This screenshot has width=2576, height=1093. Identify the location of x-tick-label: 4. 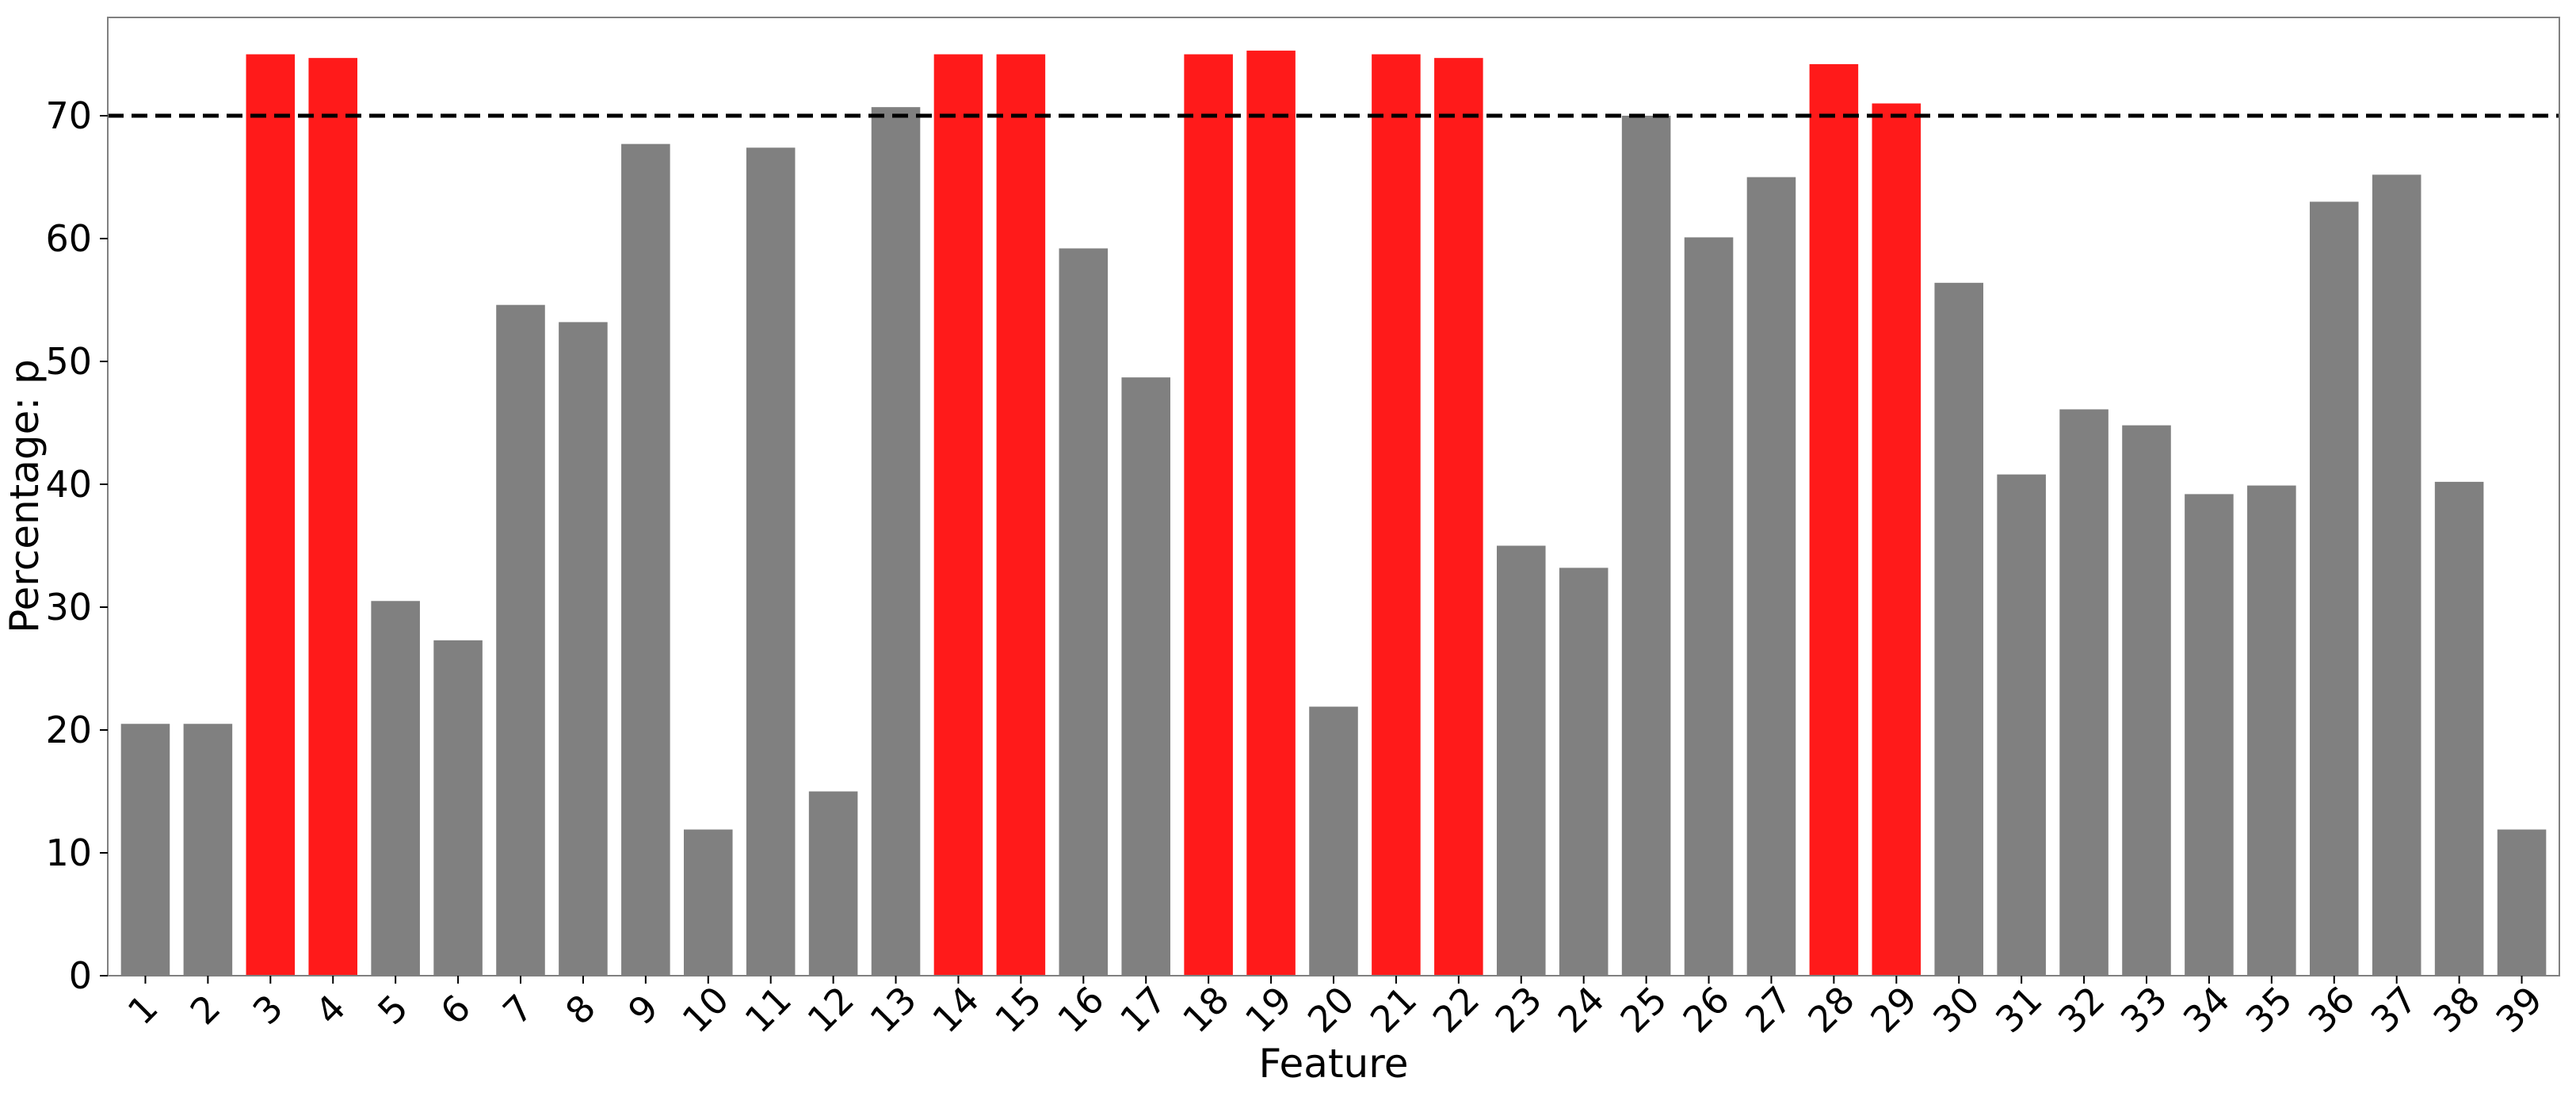
(330, 1009).